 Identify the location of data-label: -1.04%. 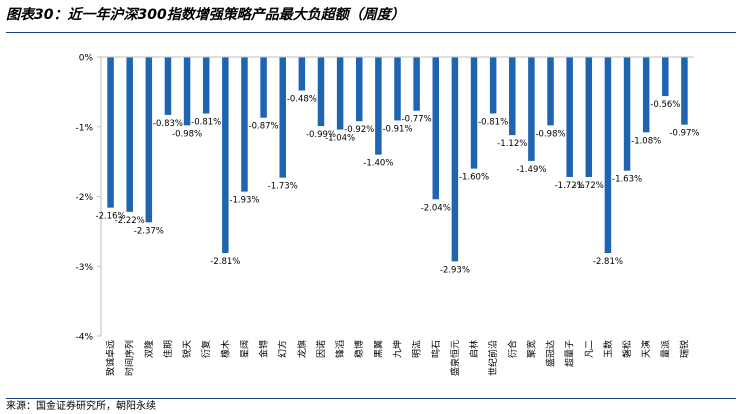
(340, 139).